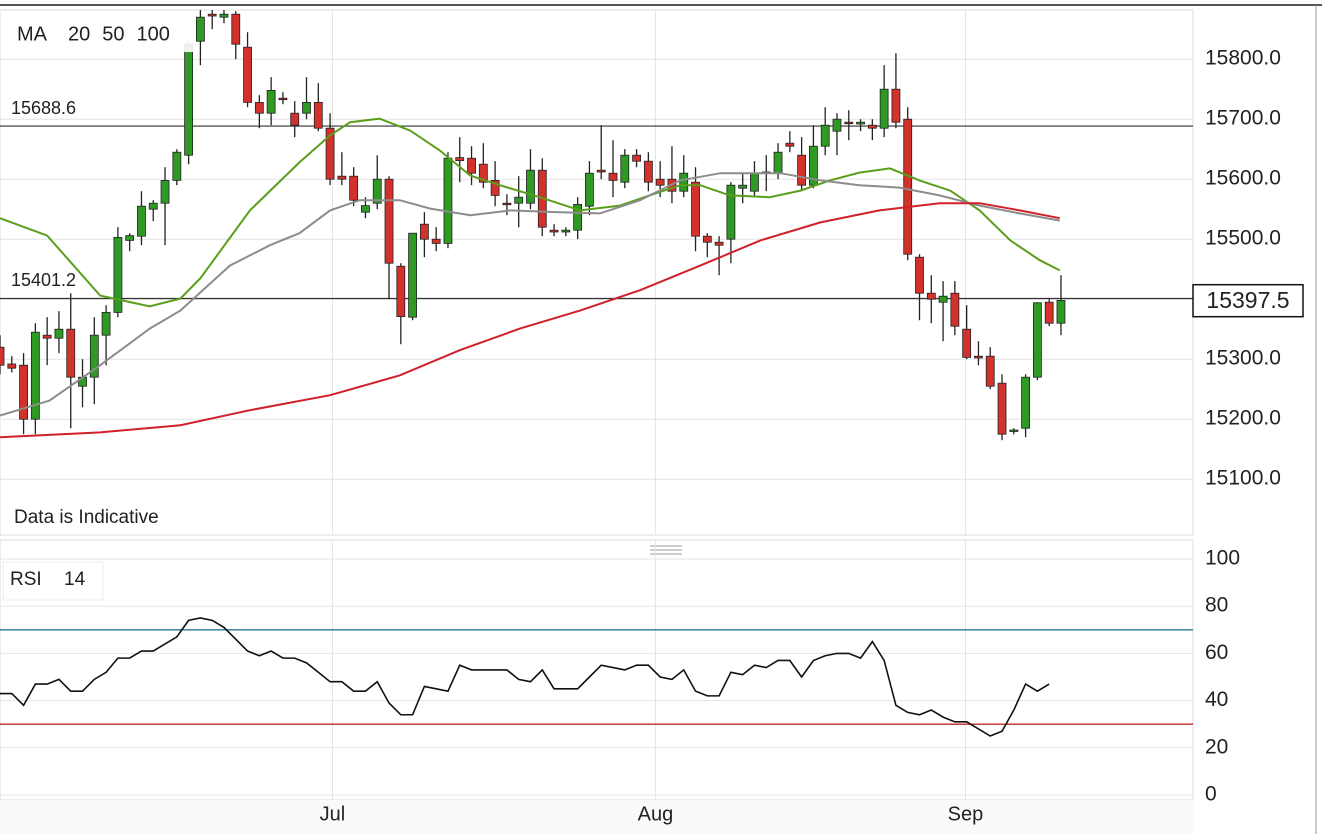 This screenshot has height=839, width=1322. Describe the element at coordinates (43, 280) in the screenshot. I see `reference-label: 15401.2` at that location.